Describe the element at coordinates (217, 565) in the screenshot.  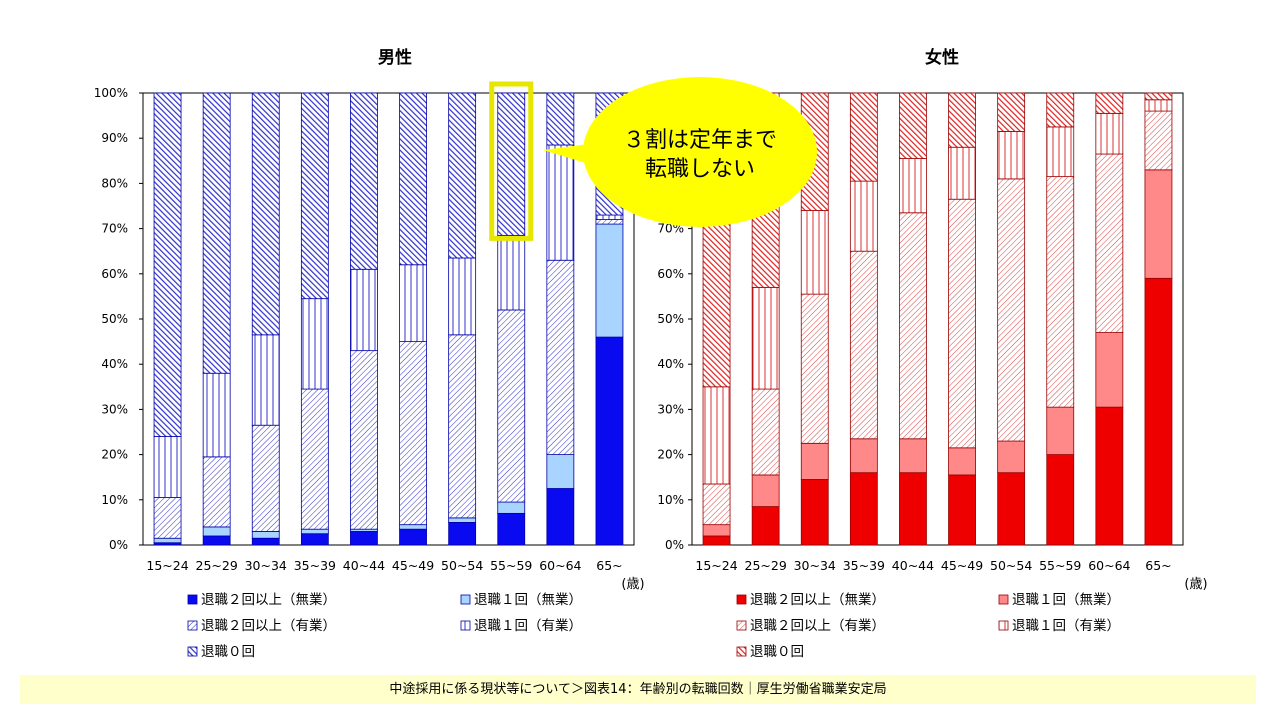
I see `x-tick-label: 25~29` at that location.